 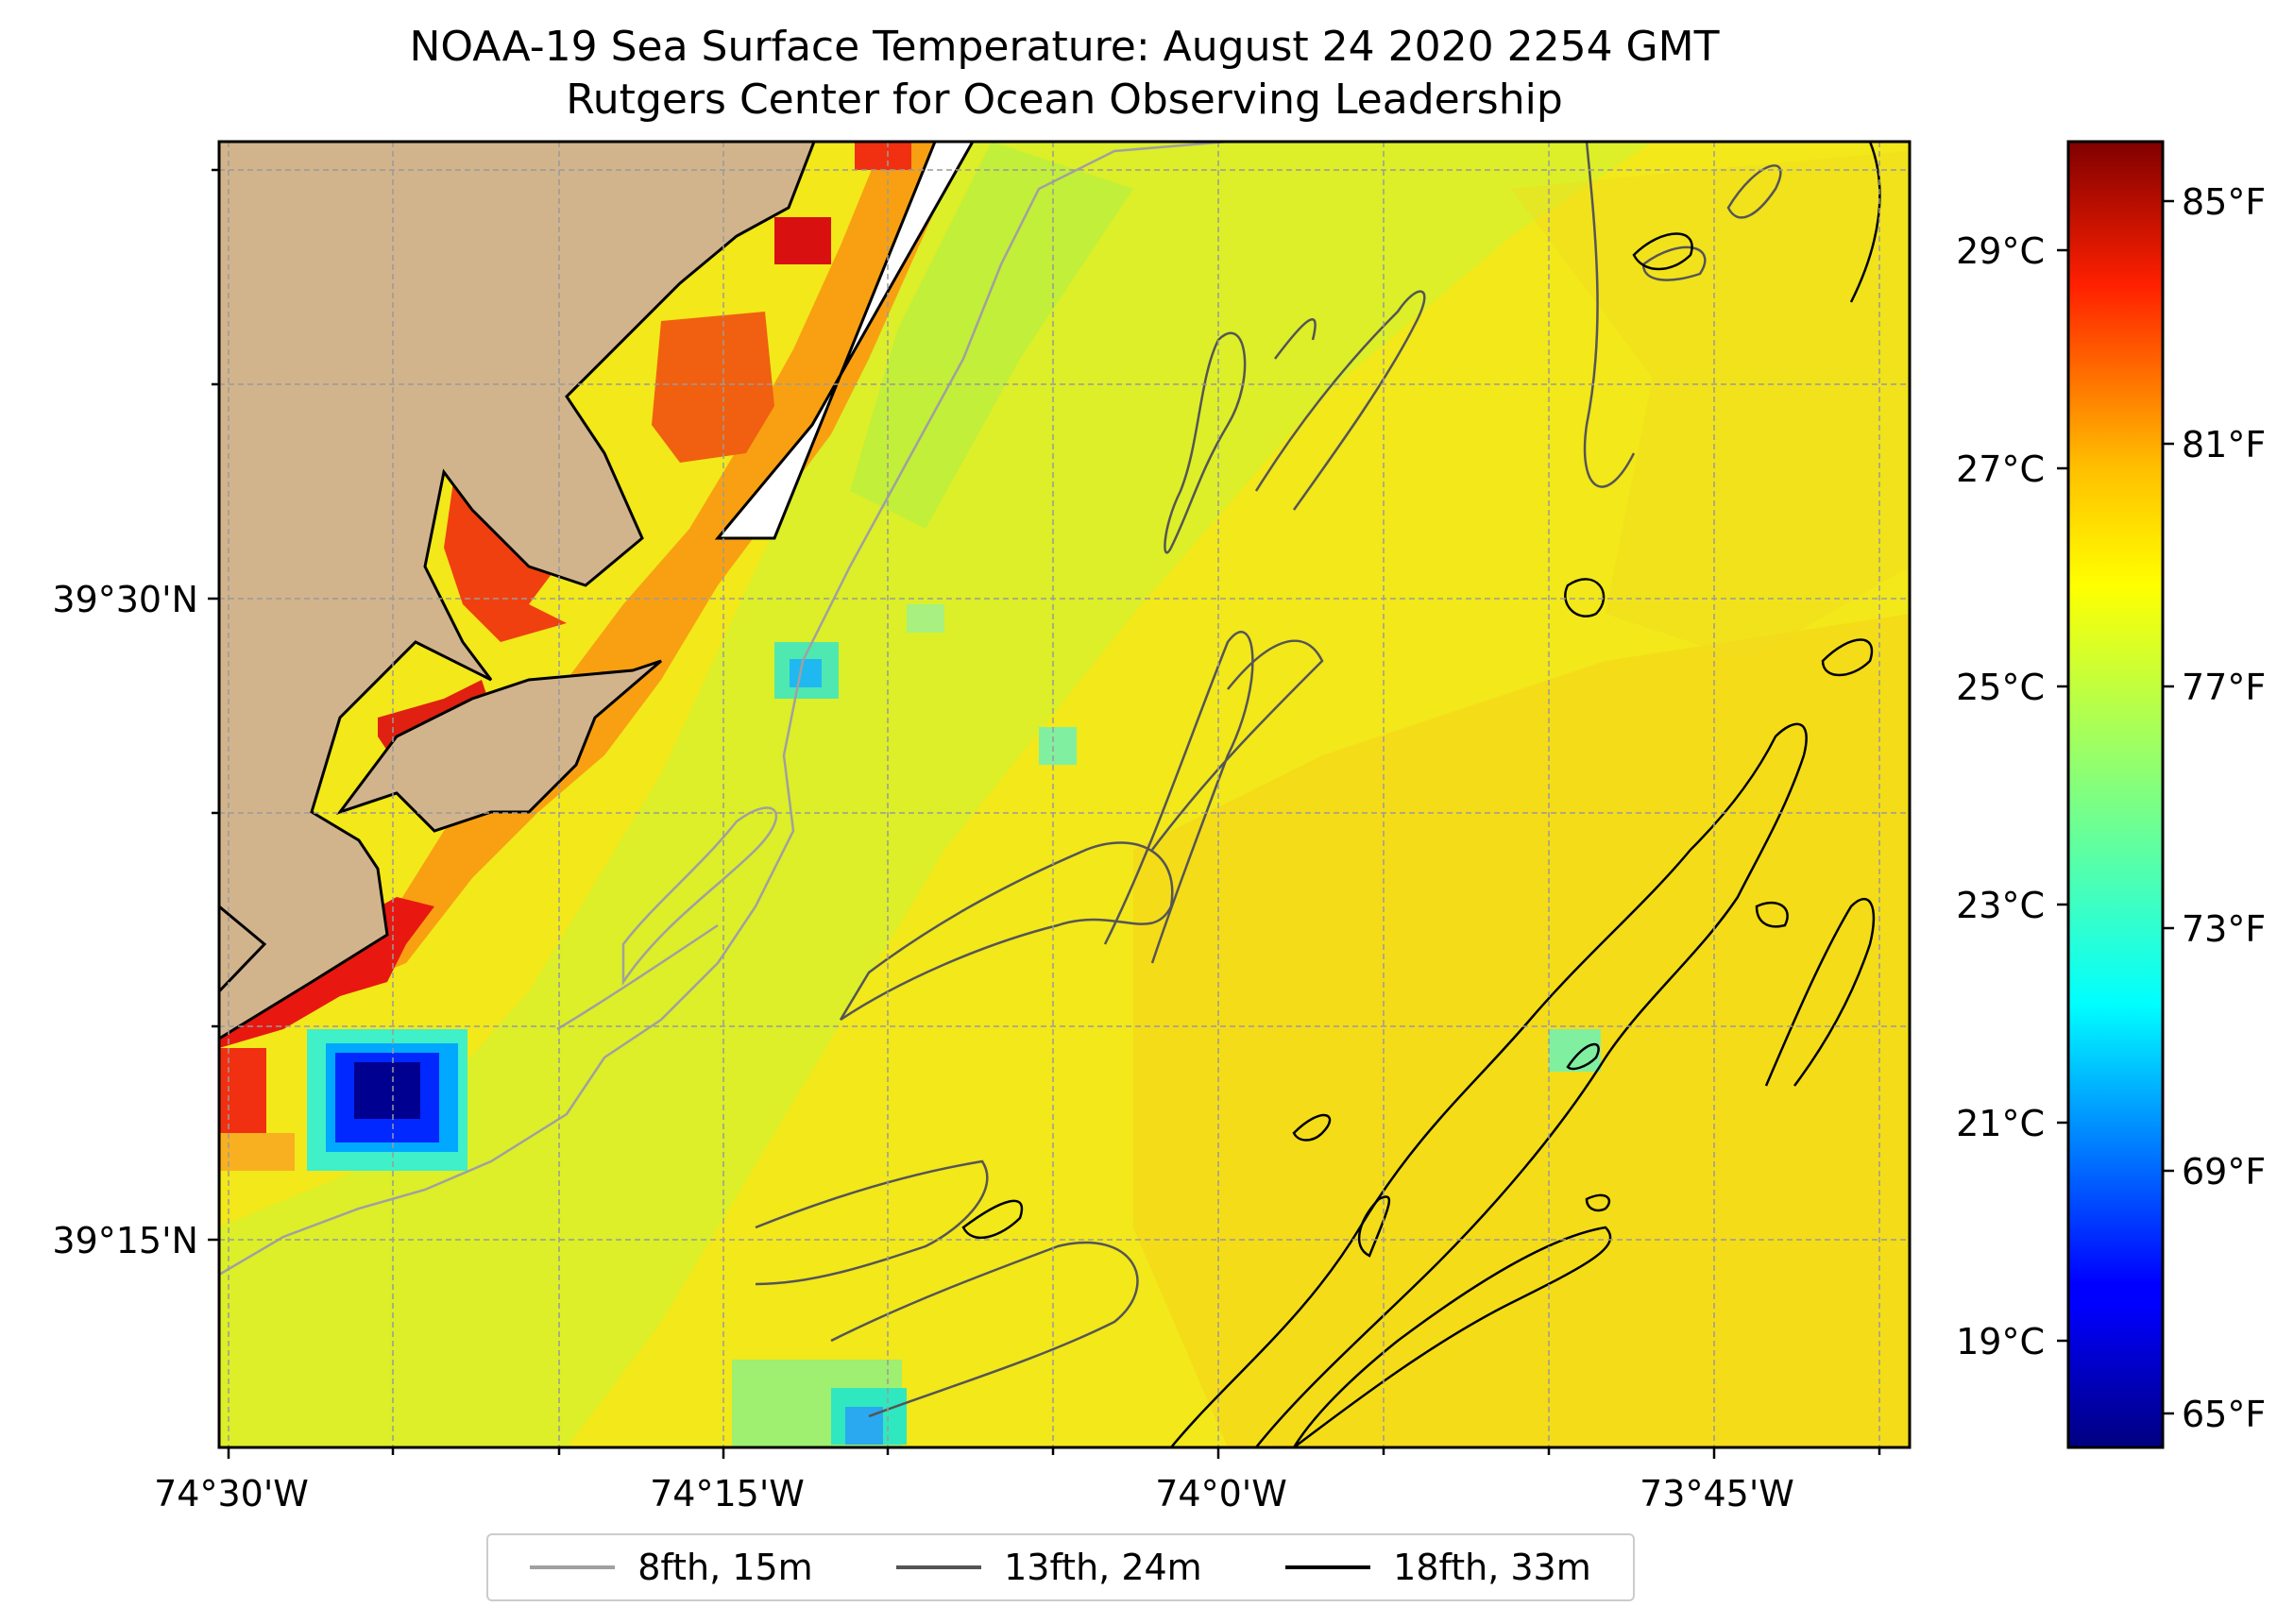 I want to click on colorbar-celsius-label: 23°C, so click(x=2000, y=905).